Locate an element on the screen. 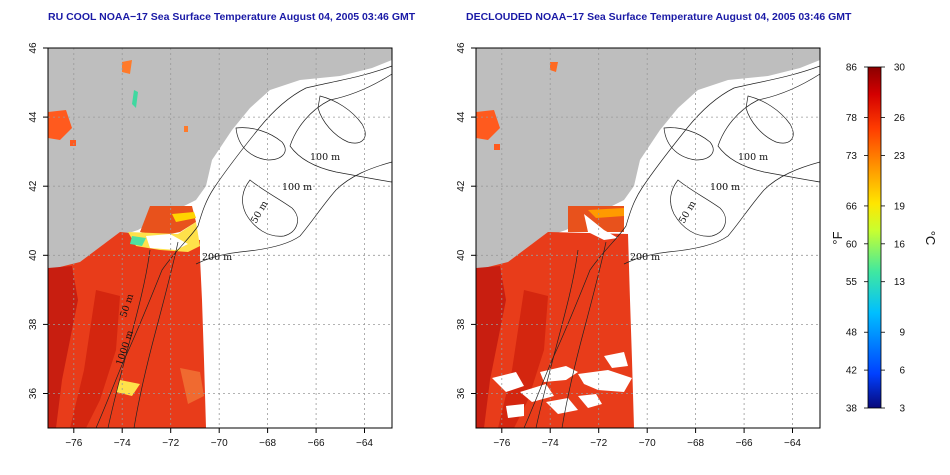 The height and width of the screenshot is (475, 950). colorbar-c-label: 30 is located at coordinates (900, 68).